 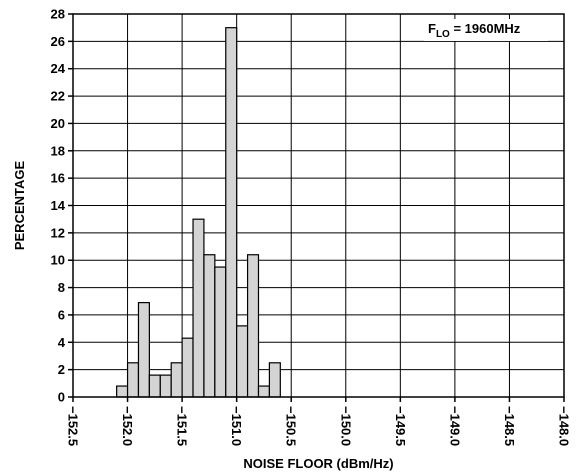 What do you see at coordinates (58, 68) in the screenshot?
I see `y-tick-label: 24` at bounding box center [58, 68].